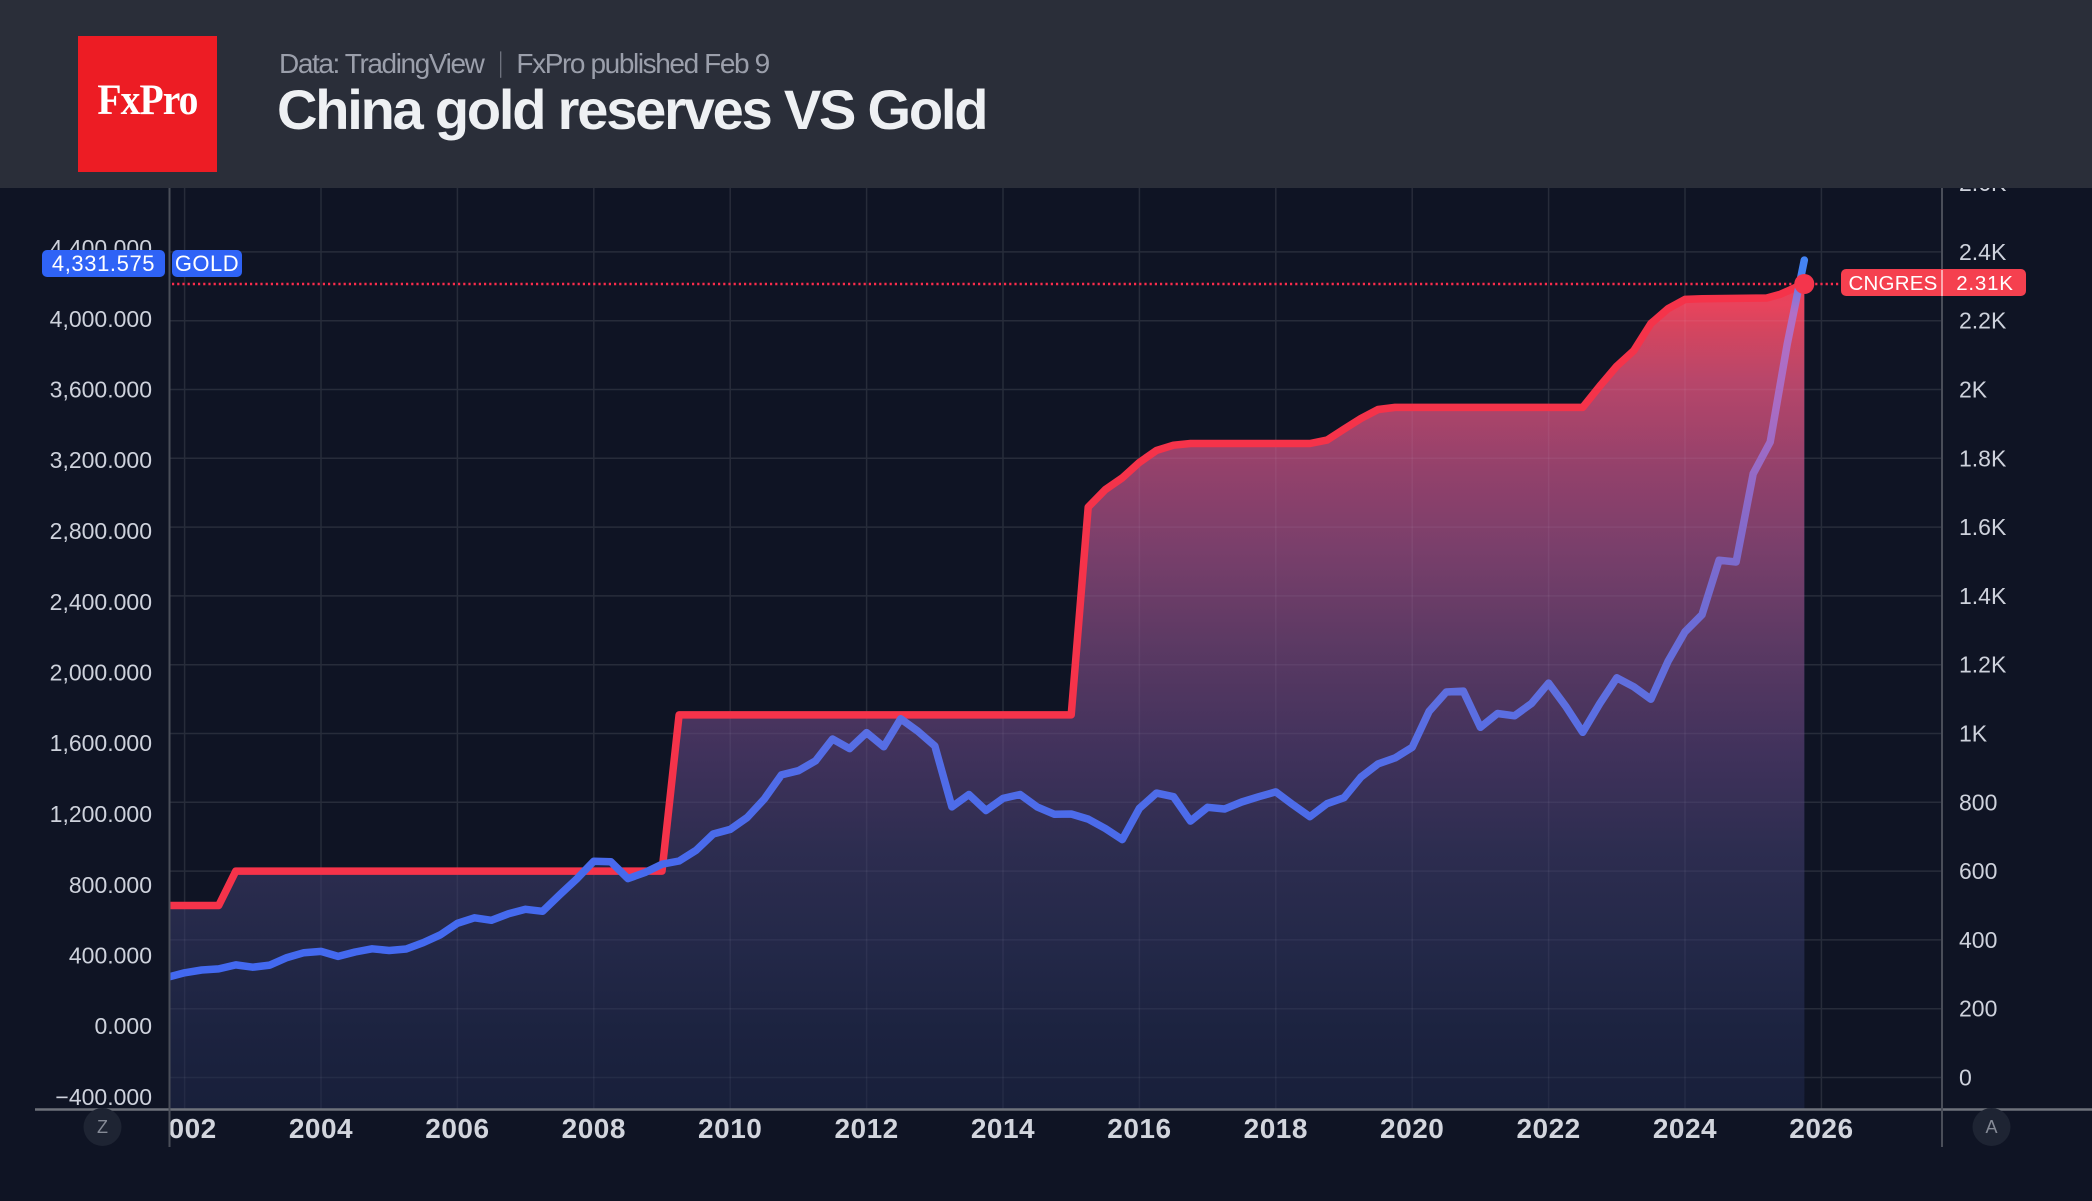 This screenshot has height=1201, width=2092. What do you see at coordinates (1893, 283) in the screenshot?
I see `svg-text: CNGRES` at bounding box center [1893, 283].